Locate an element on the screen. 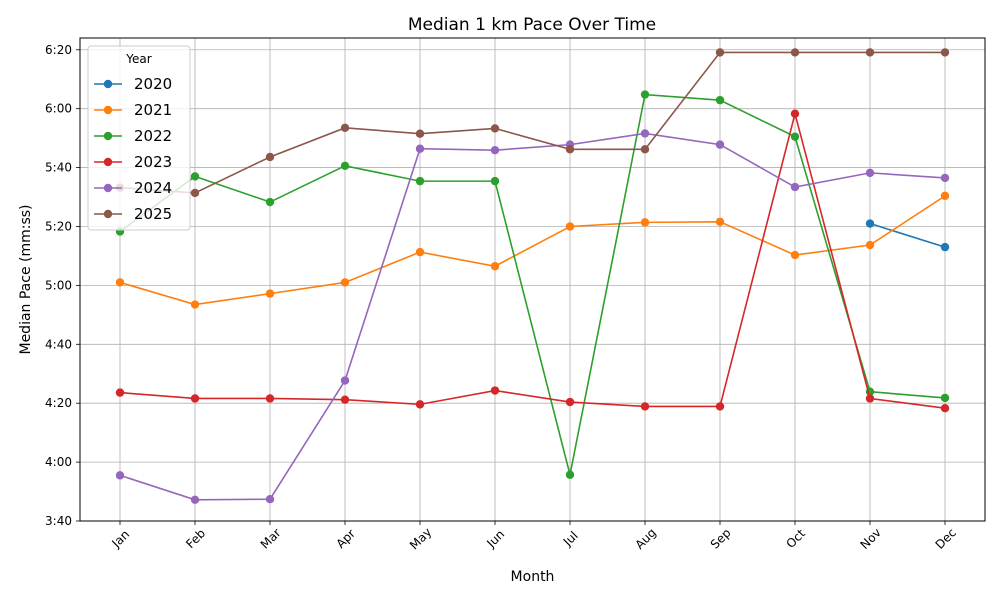  y-tick-label: 5:20 is located at coordinates (58, 226).